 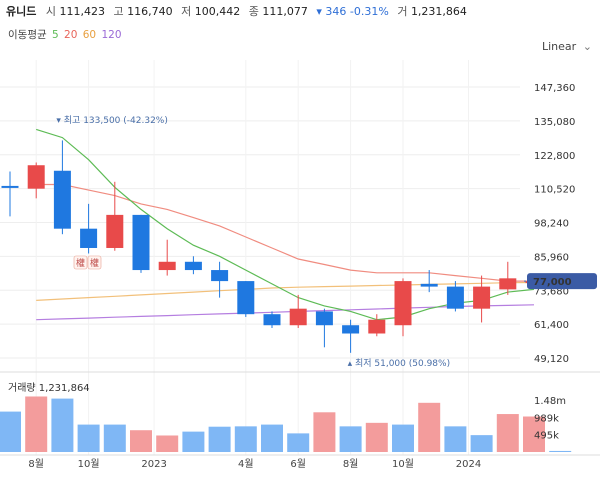 What do you see at coordinates (546, 436) in the screenshot?
I see `volume-tick-label: 495k` at bounding box center [546, 436].